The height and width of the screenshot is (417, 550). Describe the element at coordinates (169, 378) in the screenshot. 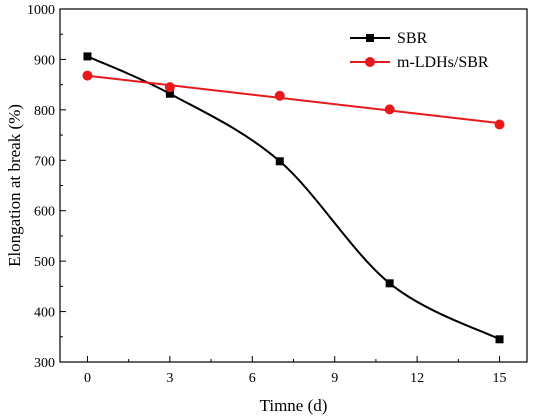

I see `x-tick-label: 3` at that location.